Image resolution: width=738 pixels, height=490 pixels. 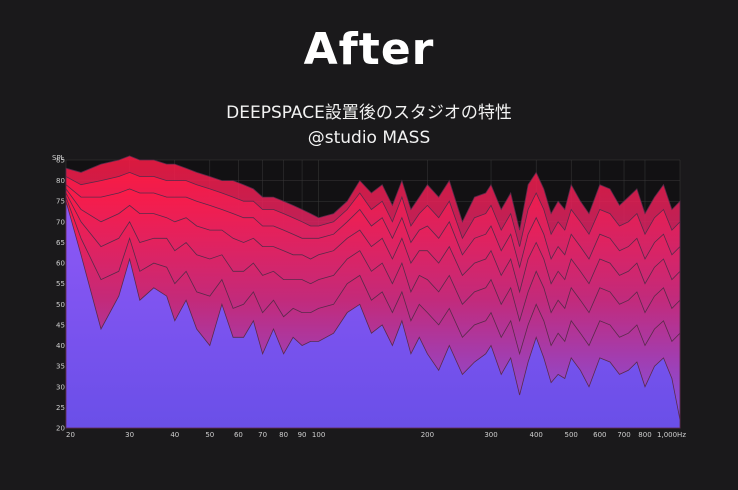 What do you see at coordinates (60, 161) in the screenshot?
I see `y-tick-label: 85` at bounding box center [60, 161].